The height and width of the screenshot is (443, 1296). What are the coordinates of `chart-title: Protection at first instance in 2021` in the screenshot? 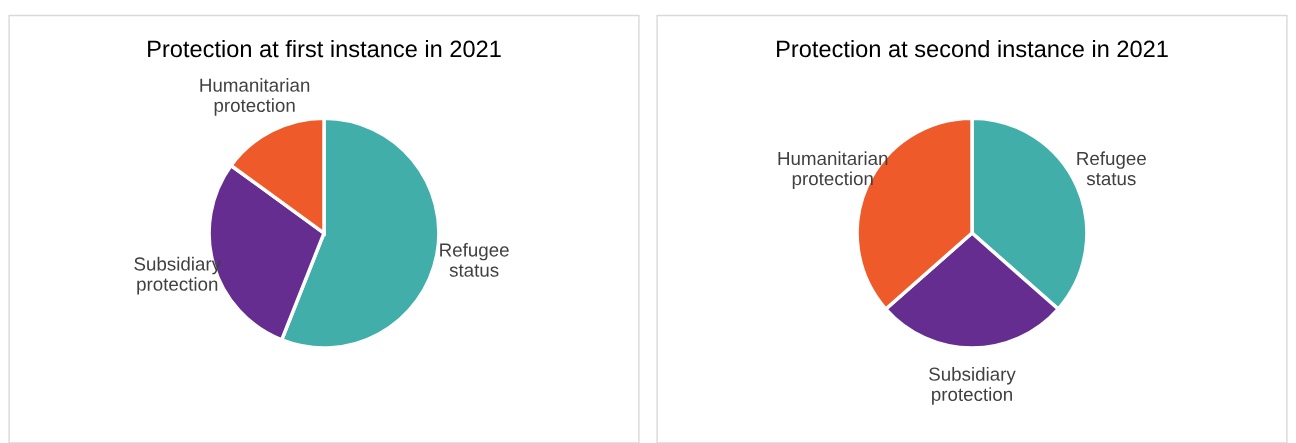 It's located at (324, 48).